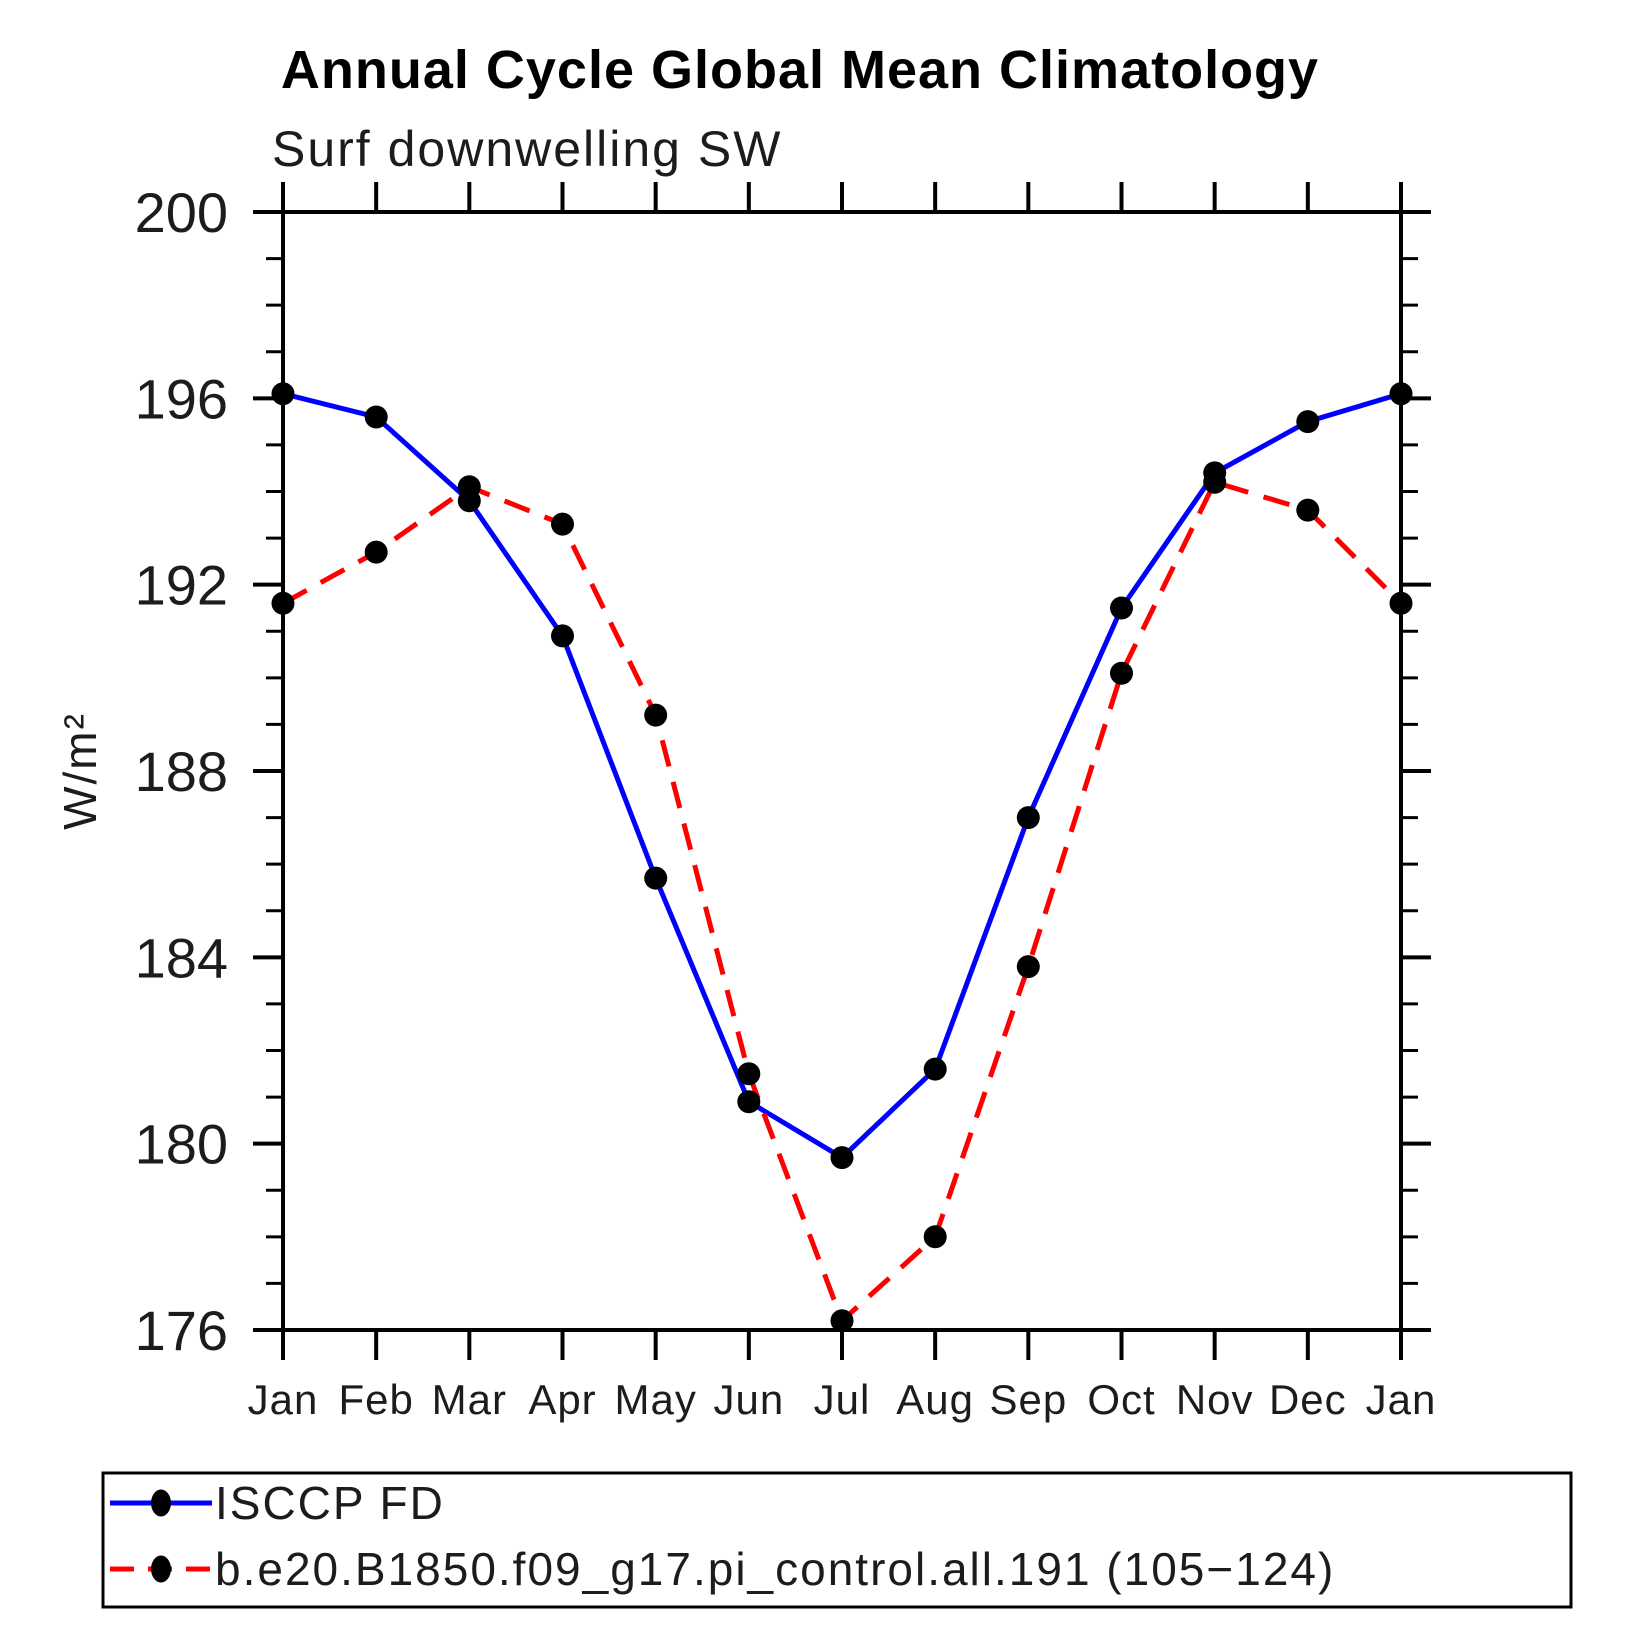  Describe the element at coordinates (181, 957) in the screenshot. I see `y-tick-label: 184` at that location.